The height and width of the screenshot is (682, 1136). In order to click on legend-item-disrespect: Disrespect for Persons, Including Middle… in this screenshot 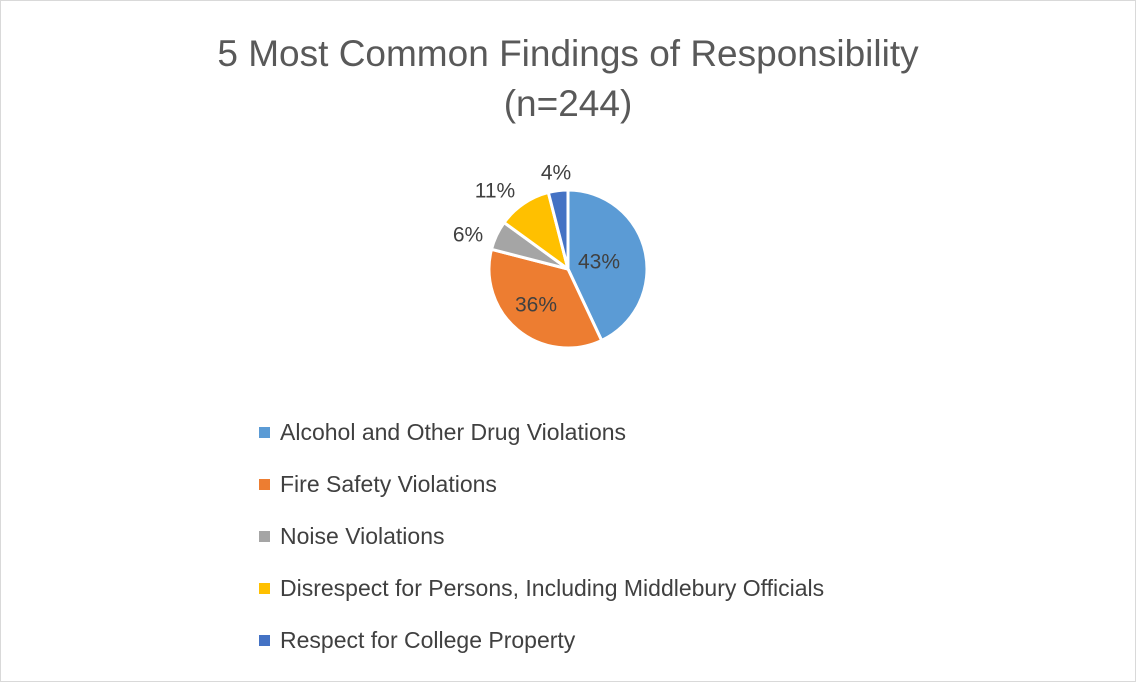, I will do `click(541, 588)`.